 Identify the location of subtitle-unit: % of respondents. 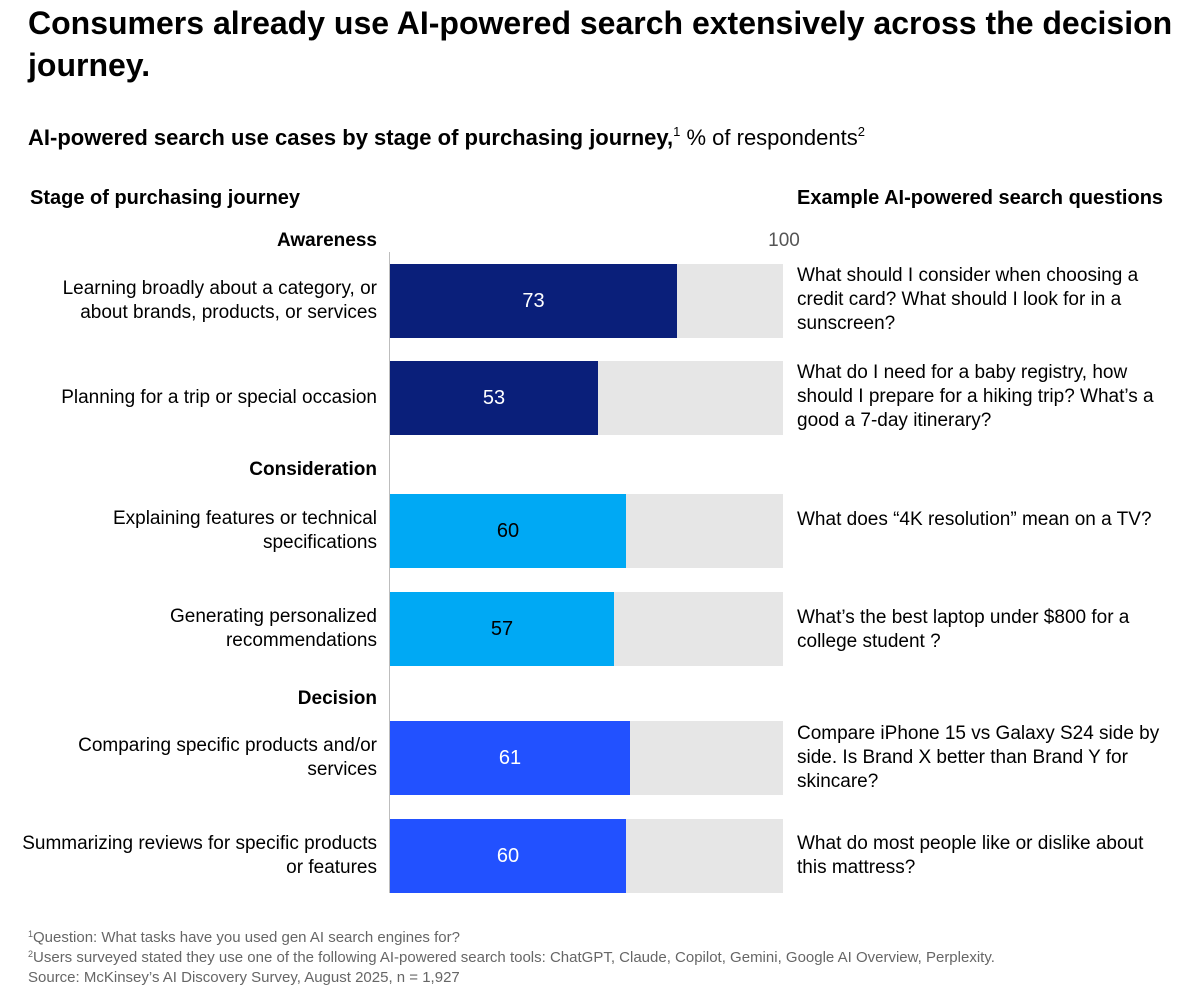
(769, 137).